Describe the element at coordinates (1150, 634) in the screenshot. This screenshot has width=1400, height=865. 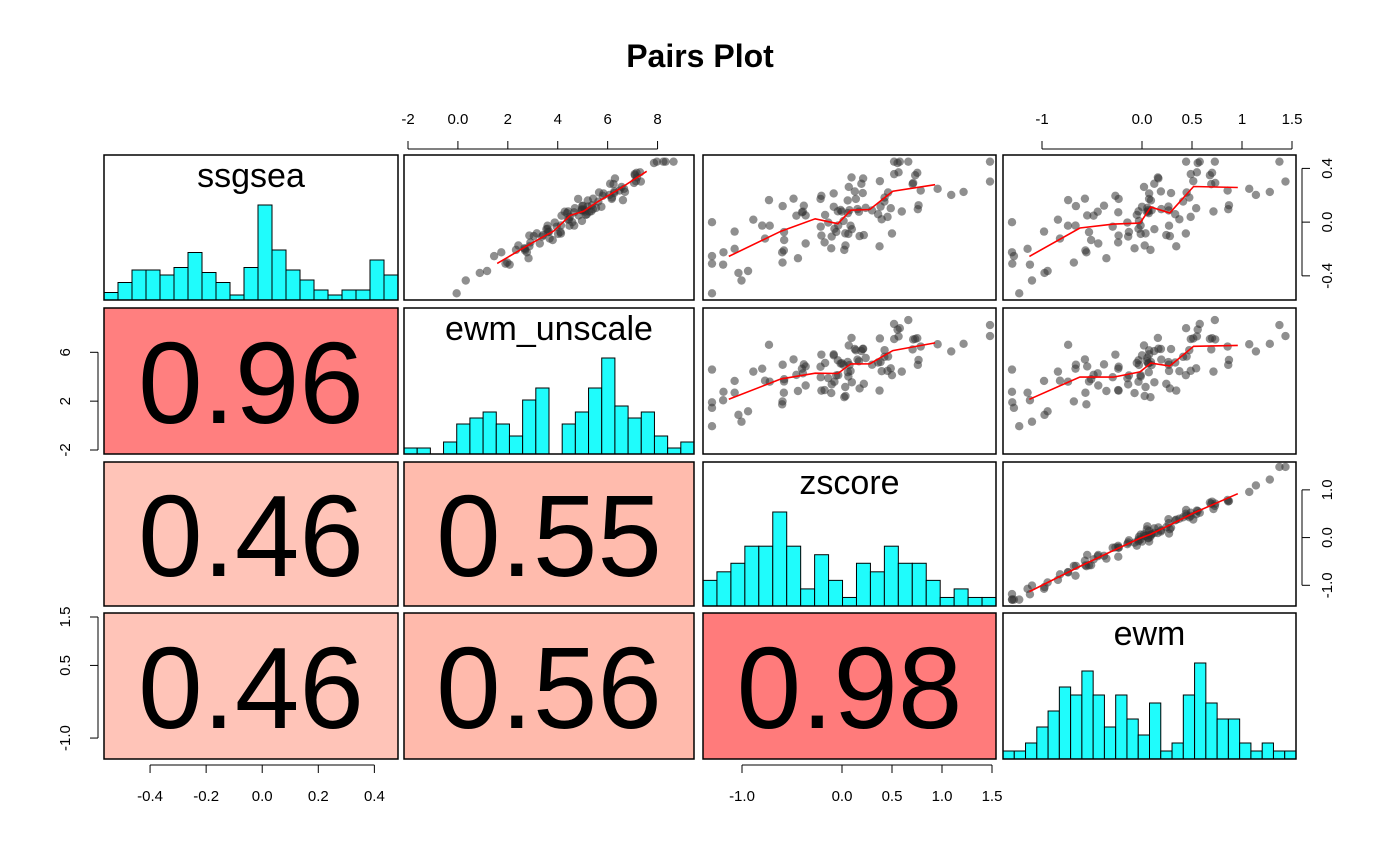
I see `variable-label: ewm` at that location.